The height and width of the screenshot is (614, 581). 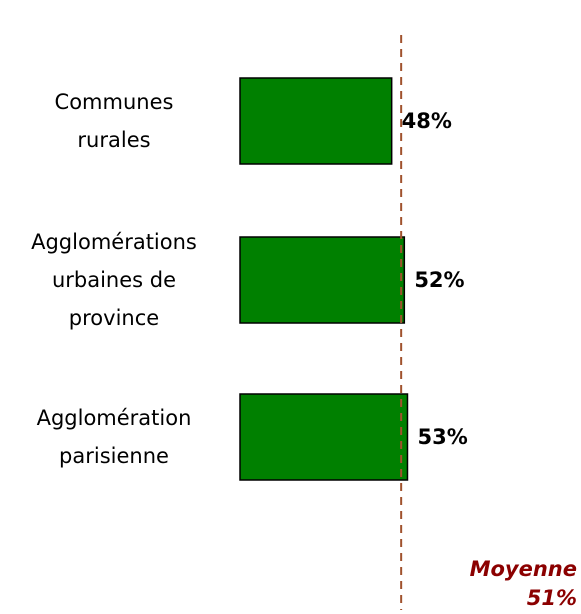 I want to click on reference-value: 51%, so click(x=551, y=598).